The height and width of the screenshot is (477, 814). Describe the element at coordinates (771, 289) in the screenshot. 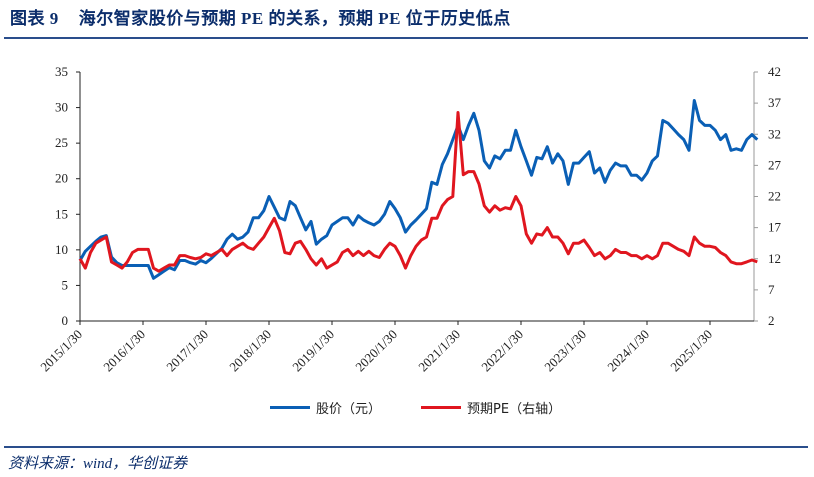

I see `svg-text: 7` at that location.